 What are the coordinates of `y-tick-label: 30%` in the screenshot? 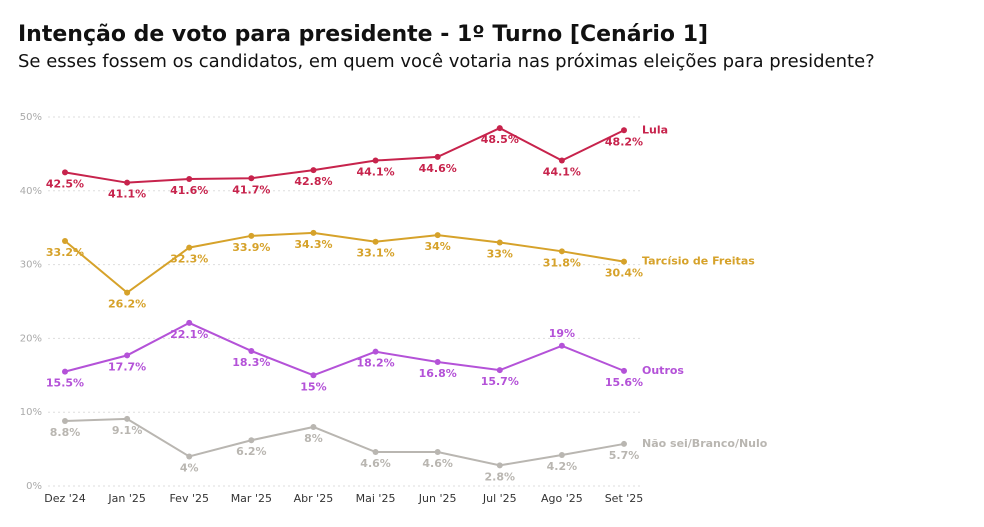 It's located at (31, 265).